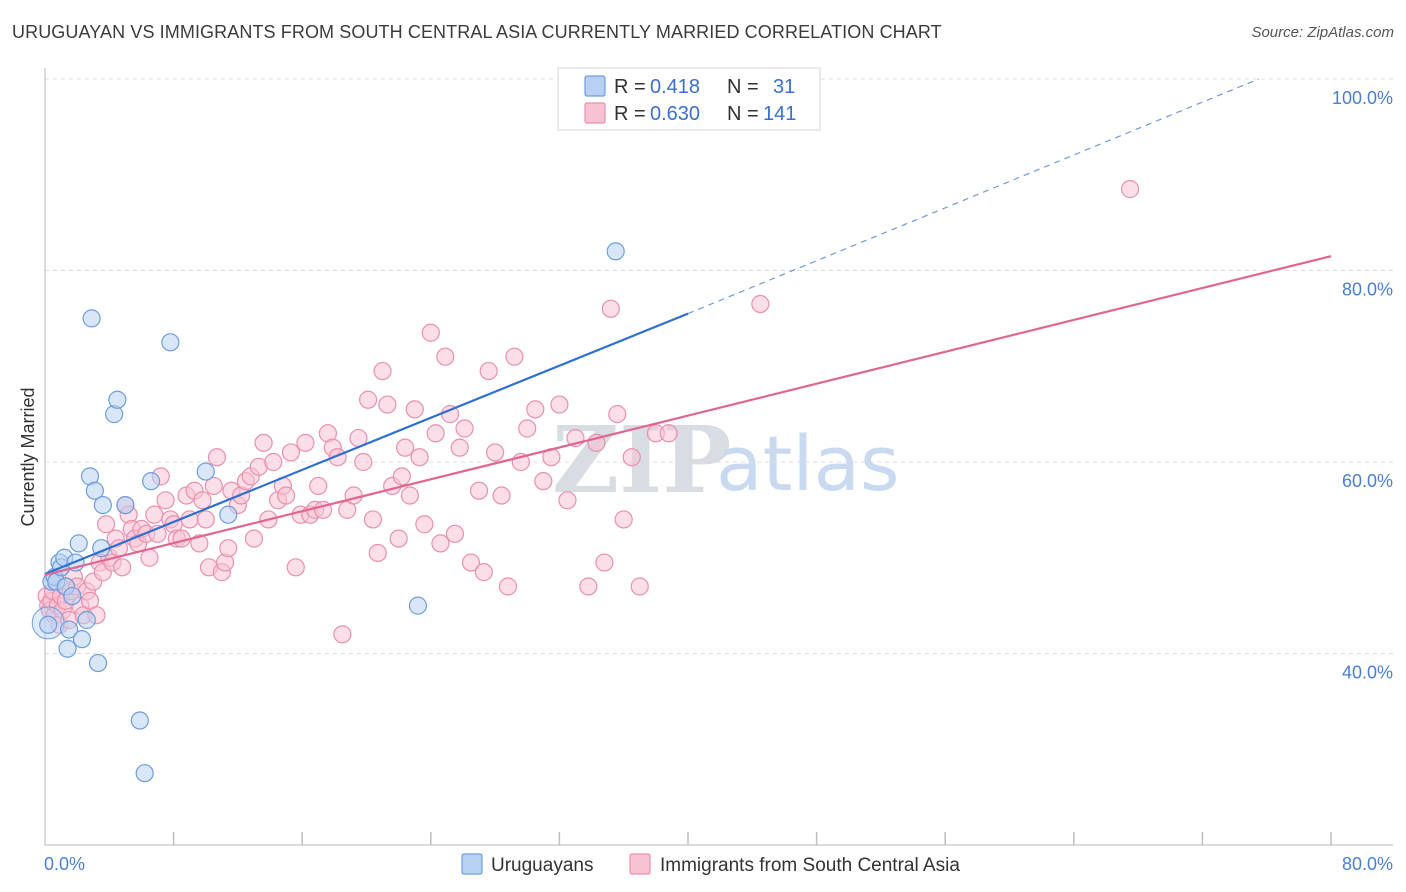 Image resolution: width=1406 pixels, height=892 pixels. I want to click on legend-n-label-1: N =, so click(743, 114).